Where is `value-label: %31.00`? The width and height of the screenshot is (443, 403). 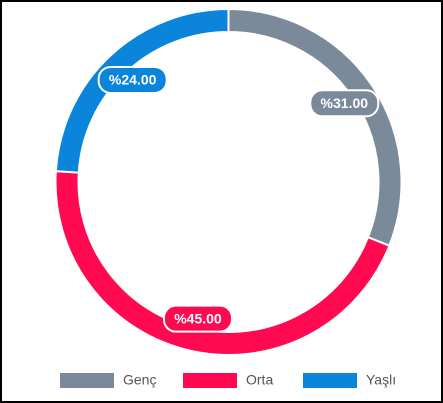 value-label: %31.00 is located at coordinates (345, 103).